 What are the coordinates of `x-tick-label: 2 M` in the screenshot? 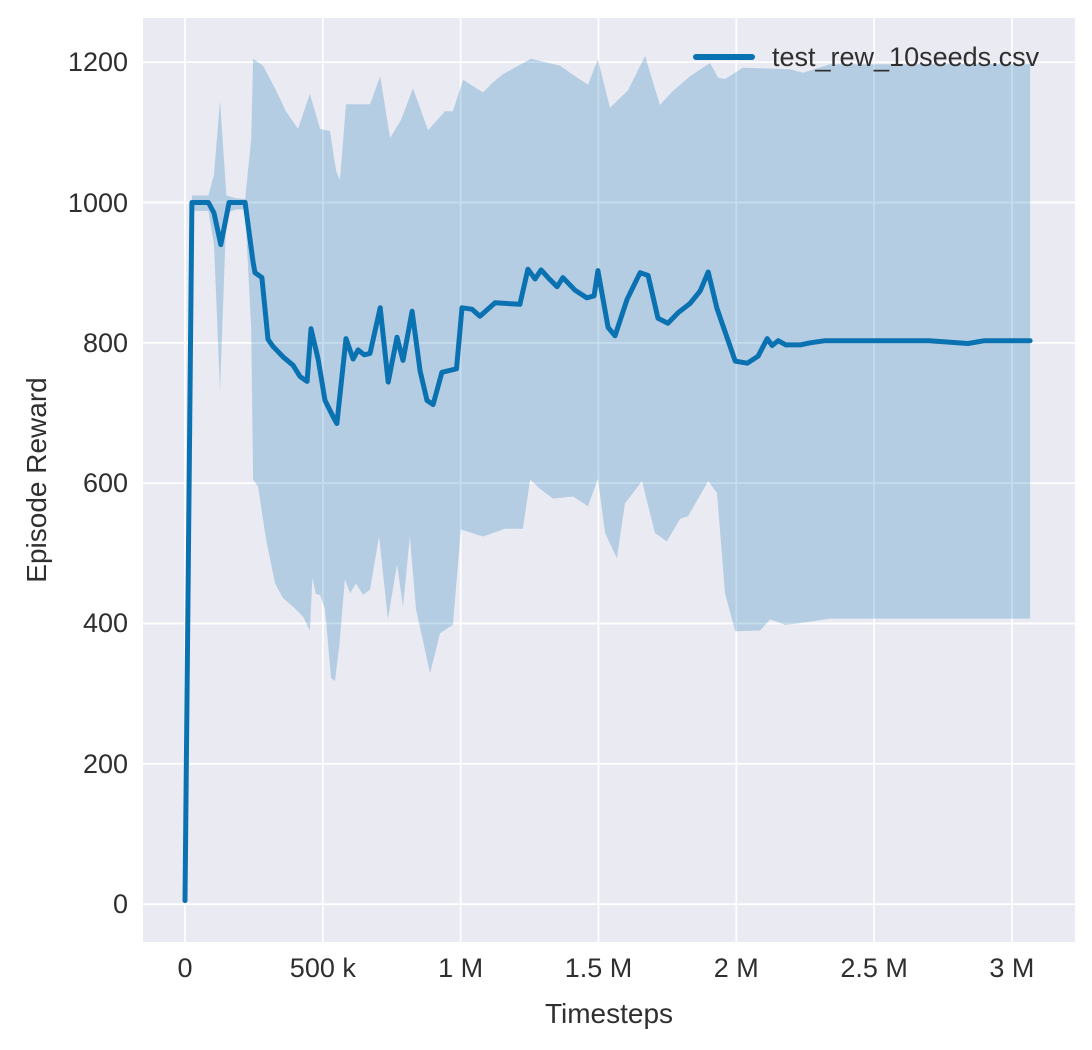 It's located at (736, 968).